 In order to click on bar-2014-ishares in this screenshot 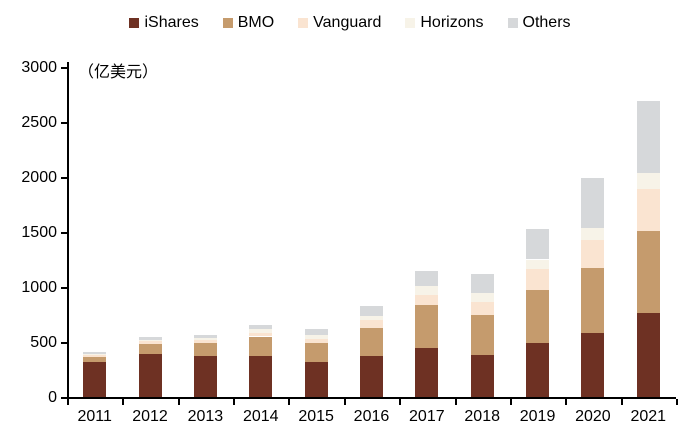, I will do `click(261, 376)`.